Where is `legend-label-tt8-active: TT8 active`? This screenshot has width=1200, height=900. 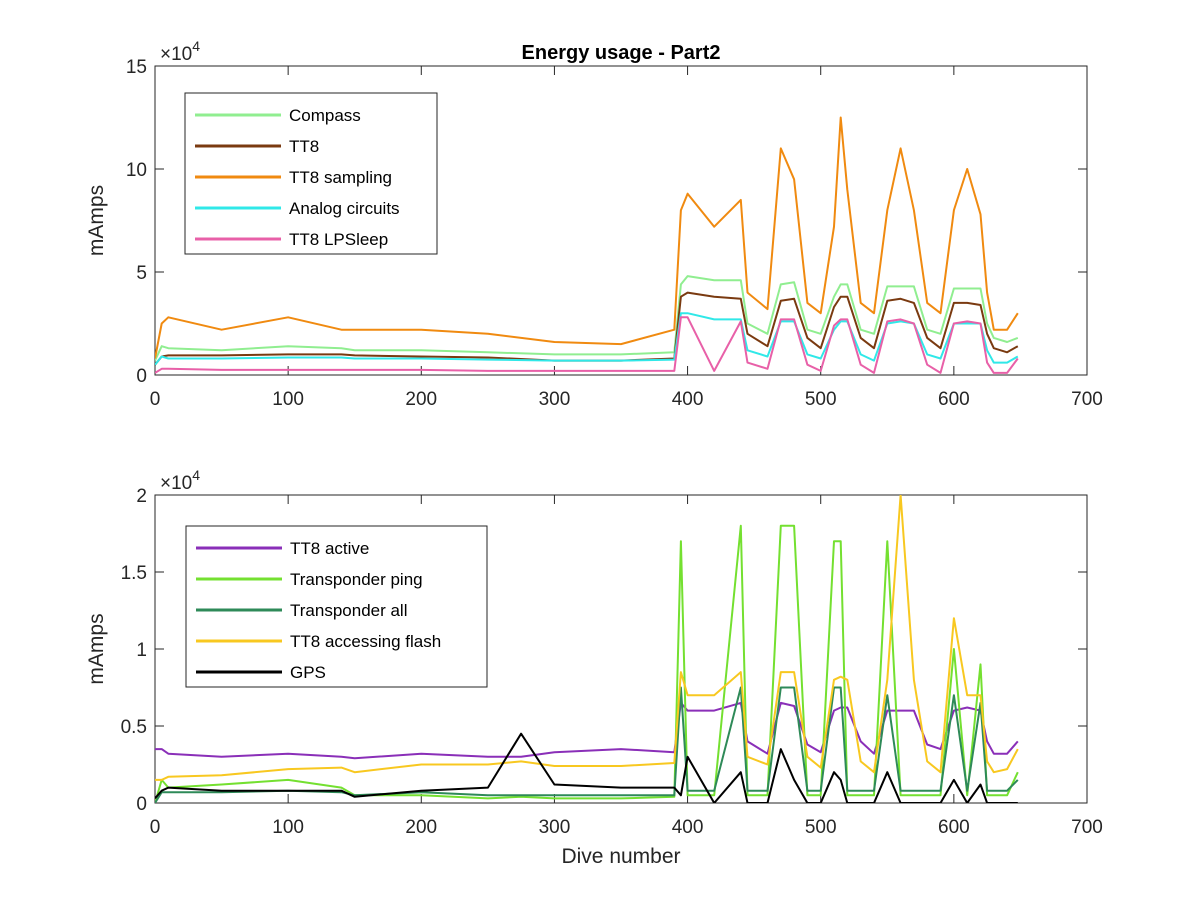
legend-label-tt8-active: TT8 active is located at coordinates (329, 548).